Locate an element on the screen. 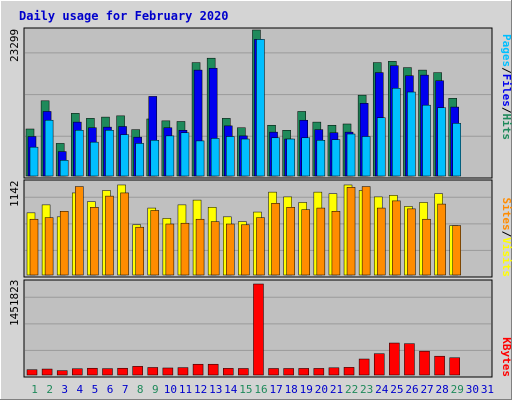 The height and width of the screenshot is (404, 512). day-label: 12 is located at coordinates (200, 389).